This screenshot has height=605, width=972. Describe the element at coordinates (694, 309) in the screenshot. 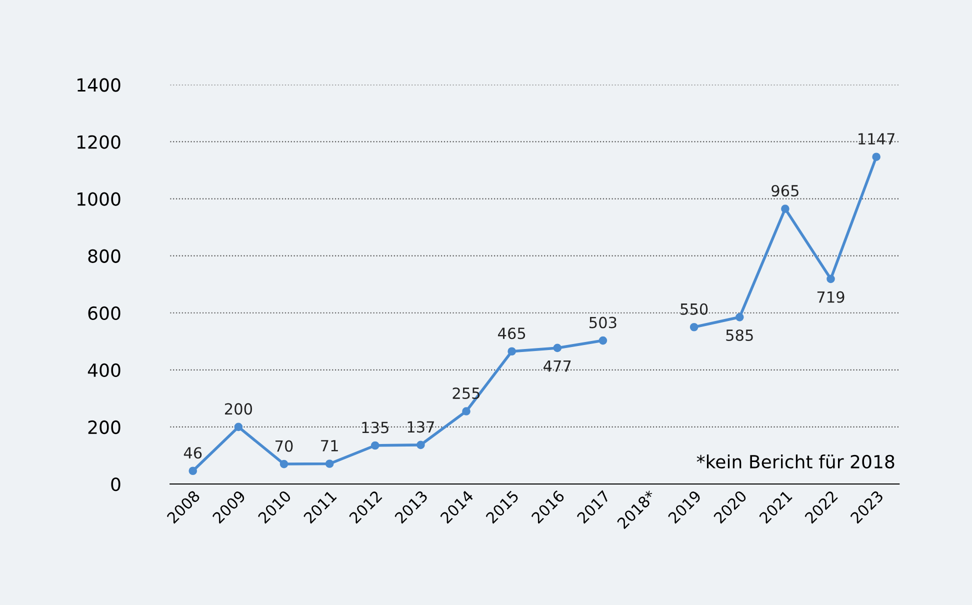

I see `data-label: 550` at that location.